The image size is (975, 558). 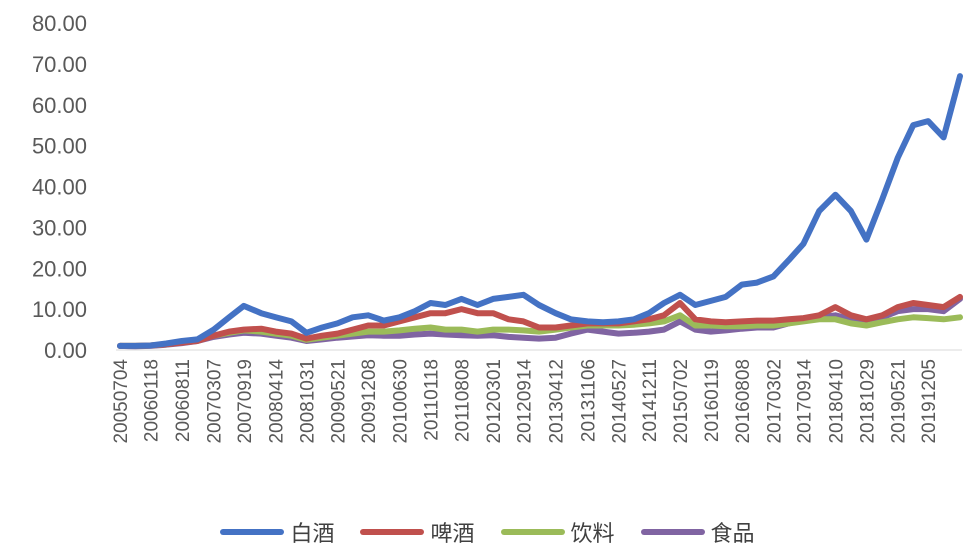 What do you see at coordinates (712, 400) in the screenshot?
I see `x-tick-label: 20160119` at bounding box center [712, 400].